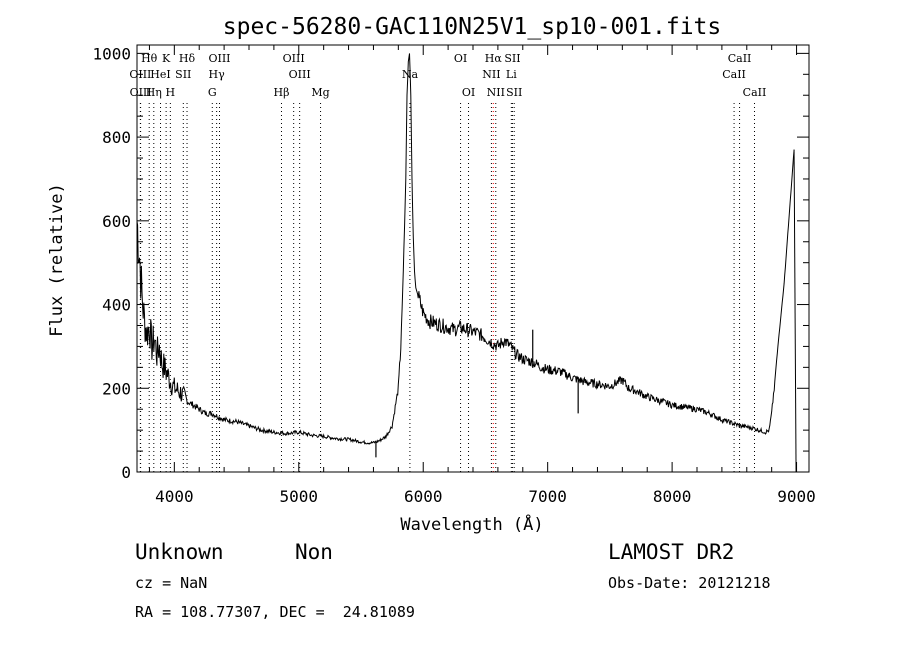  I want to click on x-axis-label: Wavelength (Å), so click(471, 524).